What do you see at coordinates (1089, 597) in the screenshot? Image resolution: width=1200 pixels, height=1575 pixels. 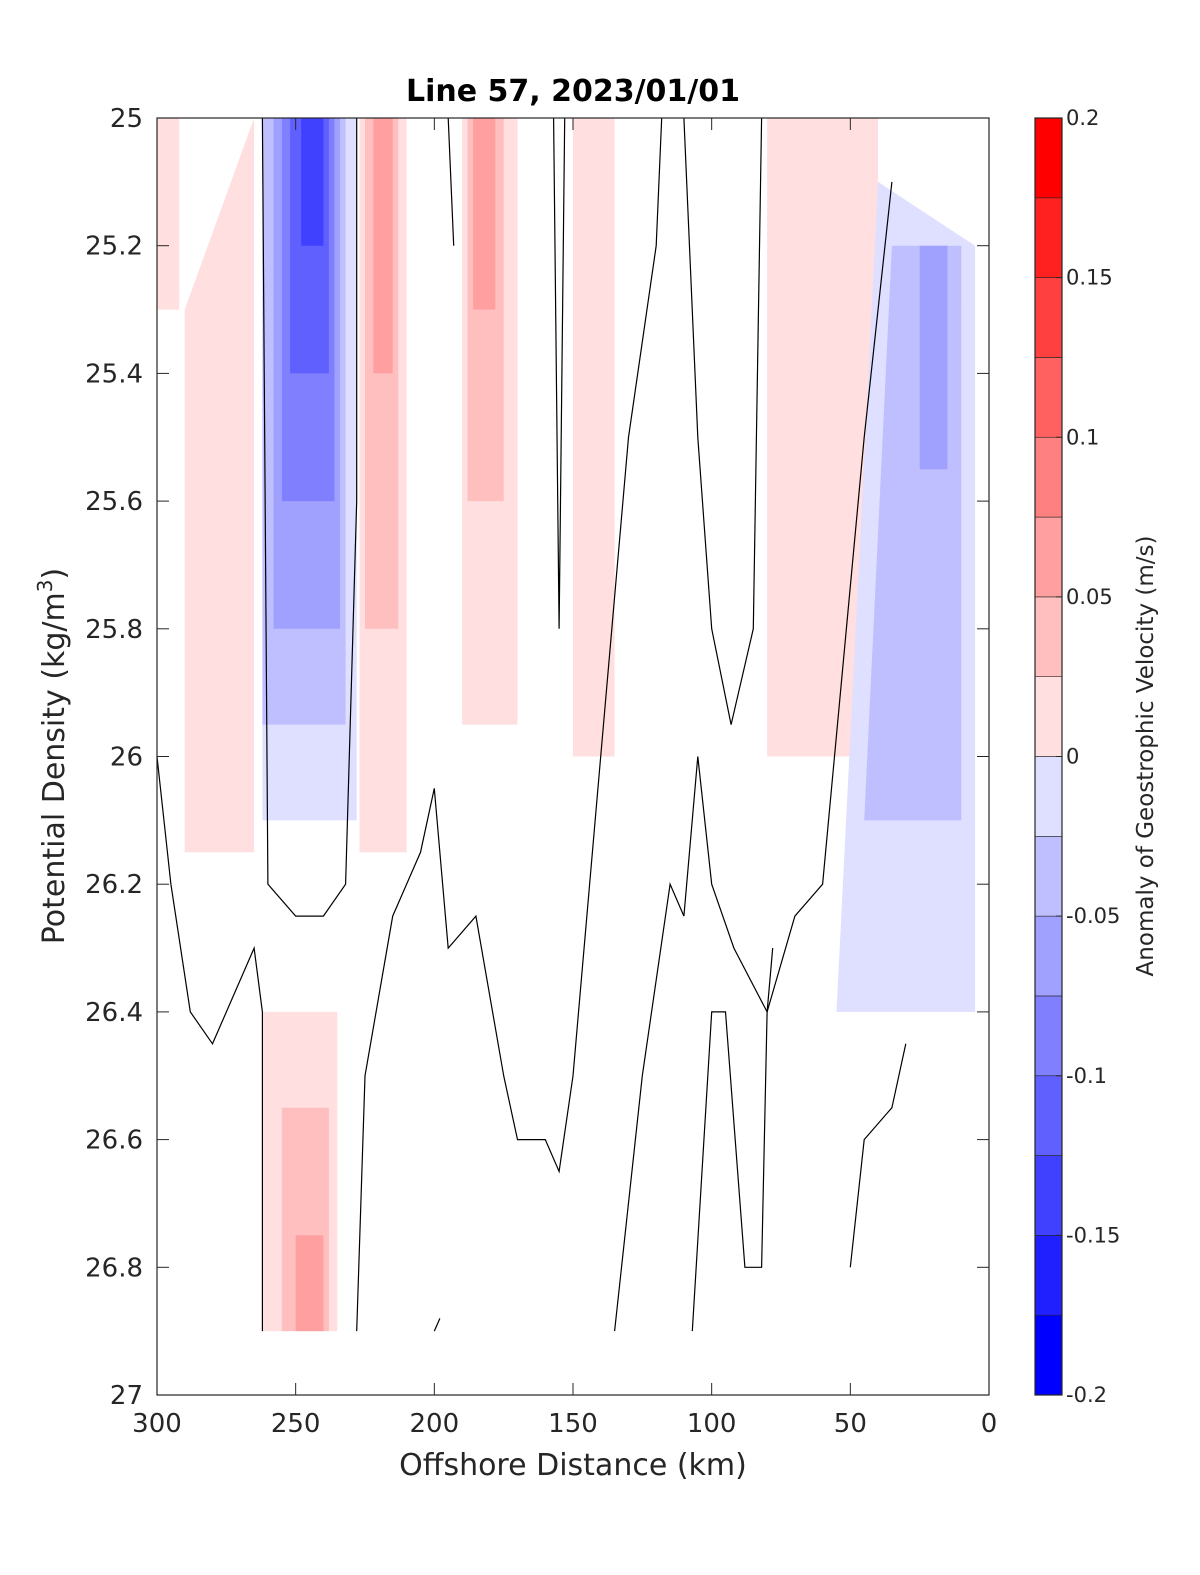 I see `colorbar-tick-label: 0.05` at bounding box center [1089, 597].